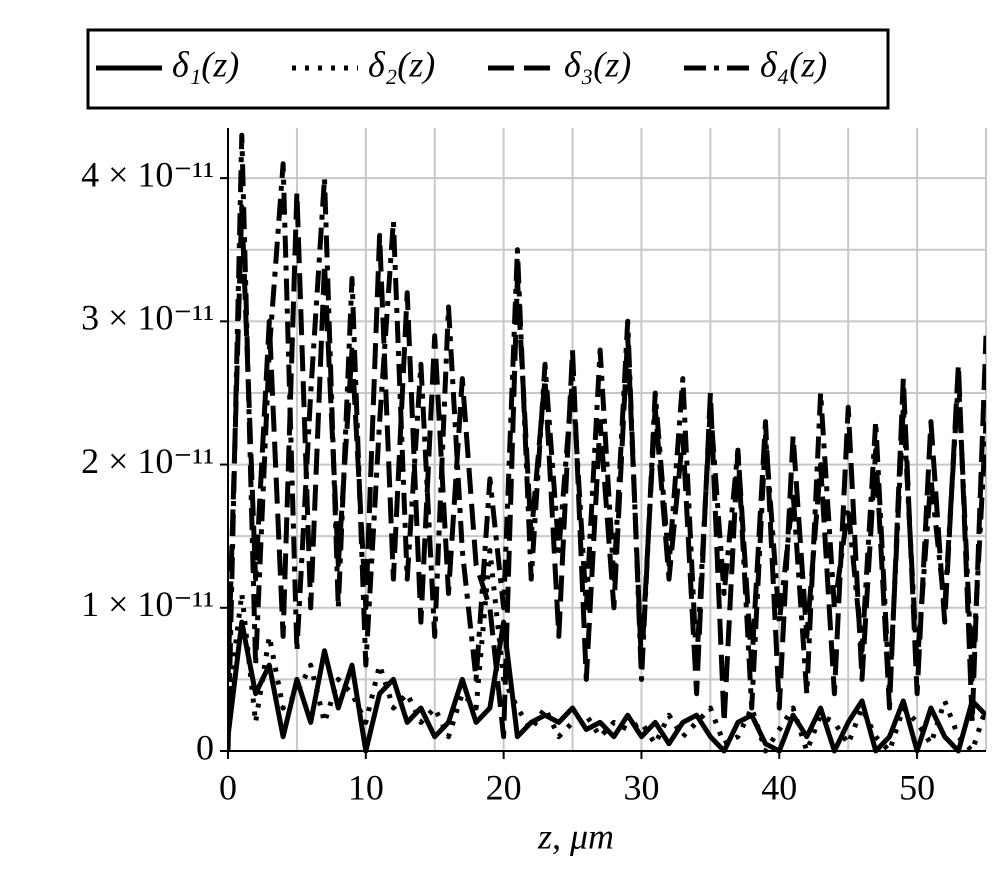 The height and width of the screenshot is (880, 1004). Describe the element at coordinates (147, 174) in the screenshot. I see `y-tick-label: 4 × 10⁻¹¹` at that location.